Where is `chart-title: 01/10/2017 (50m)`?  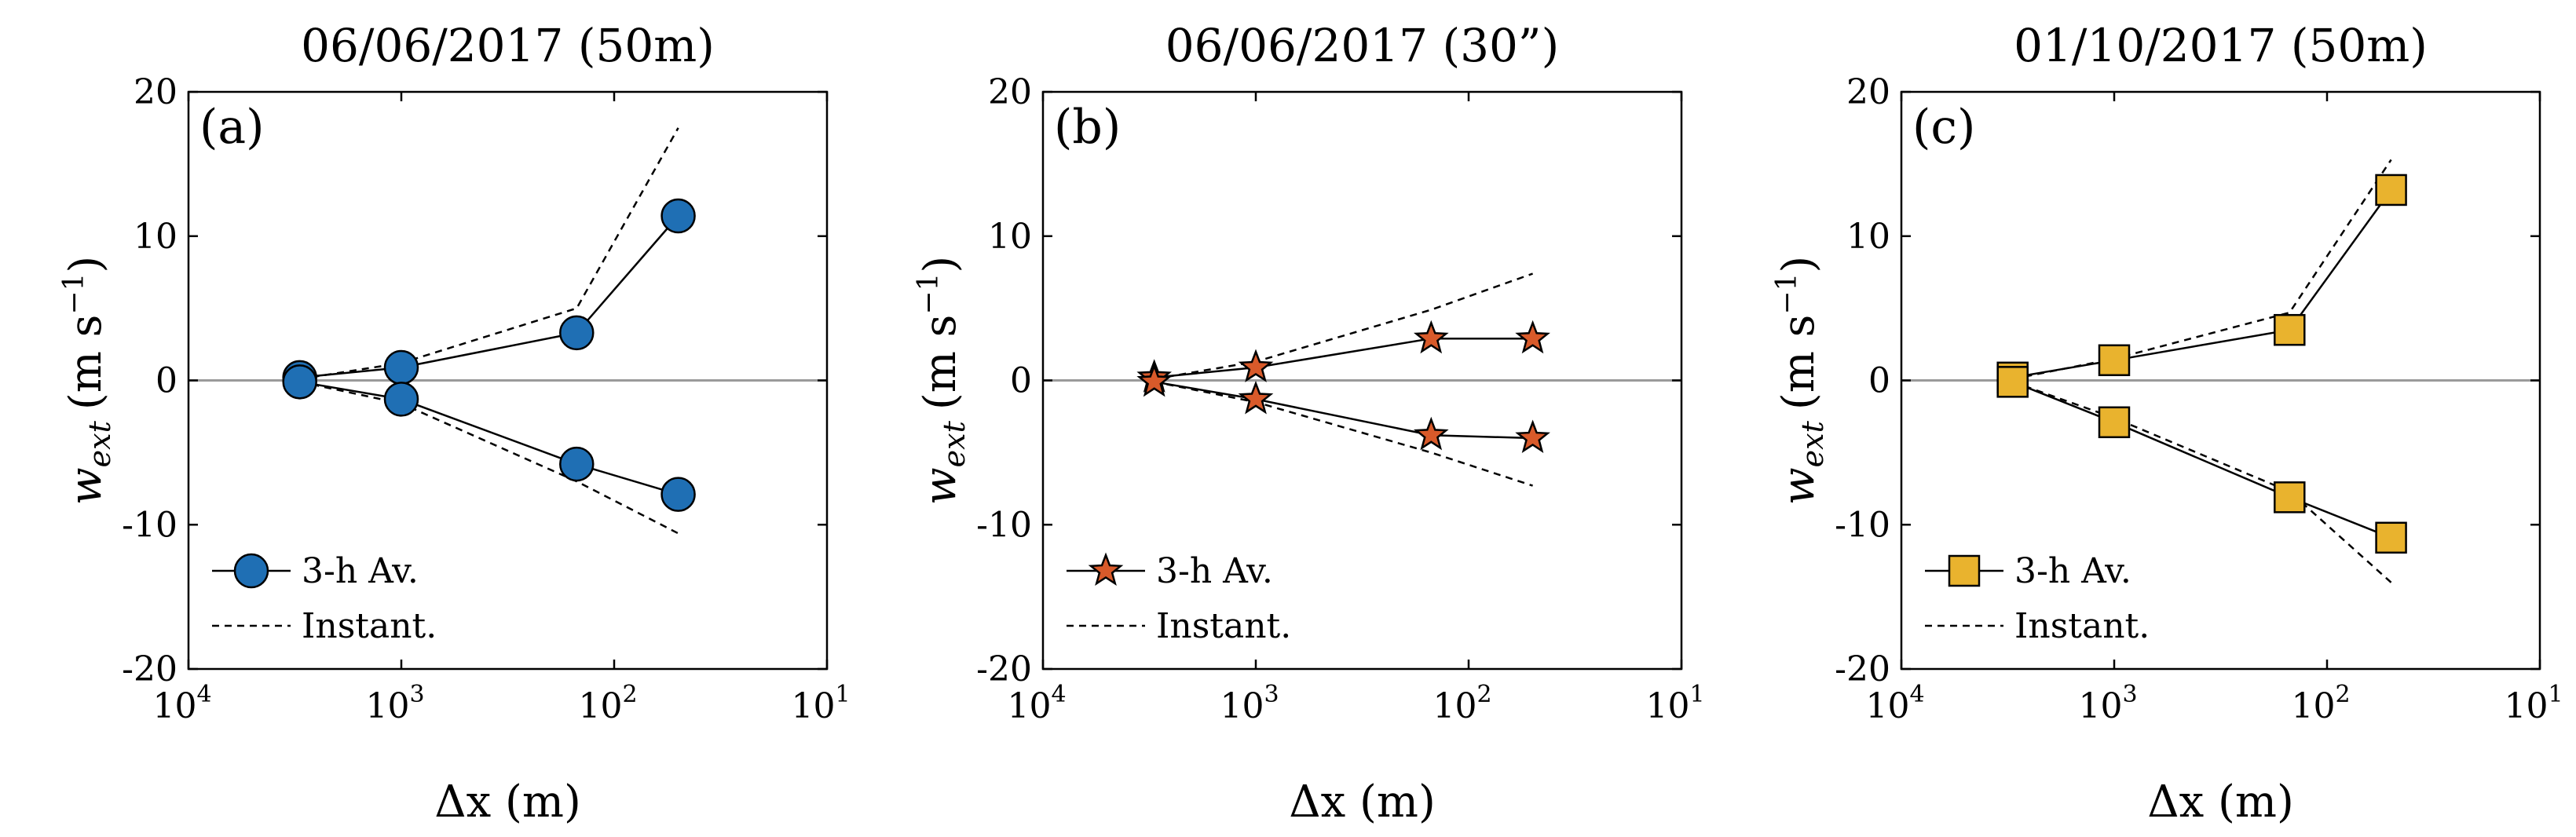 chart-title: 01/10/2017 (50m) is located at coordinates (2221, 45).